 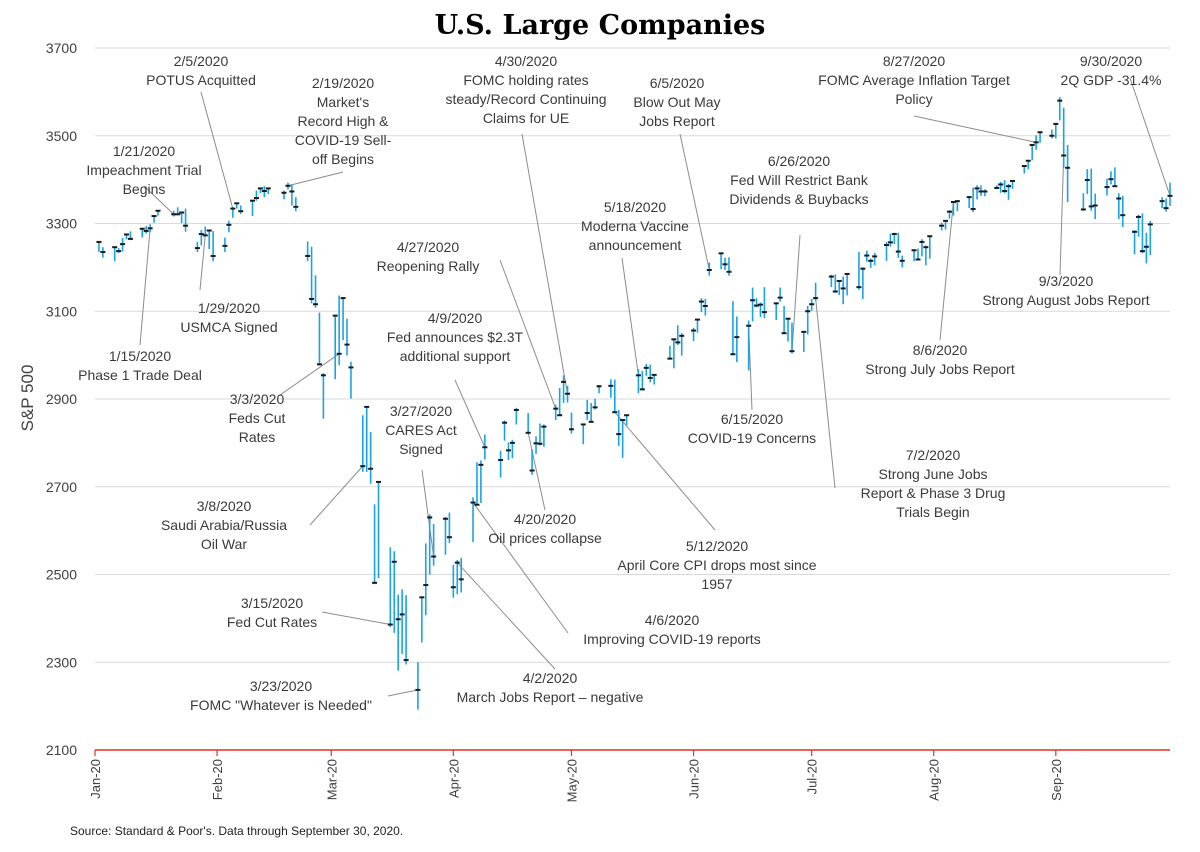 What do you see at coordinates (140, 375) in the screenshot?
I see `annotation-line: Phase 1 Trade Deal` at bounding box center [140, 375].